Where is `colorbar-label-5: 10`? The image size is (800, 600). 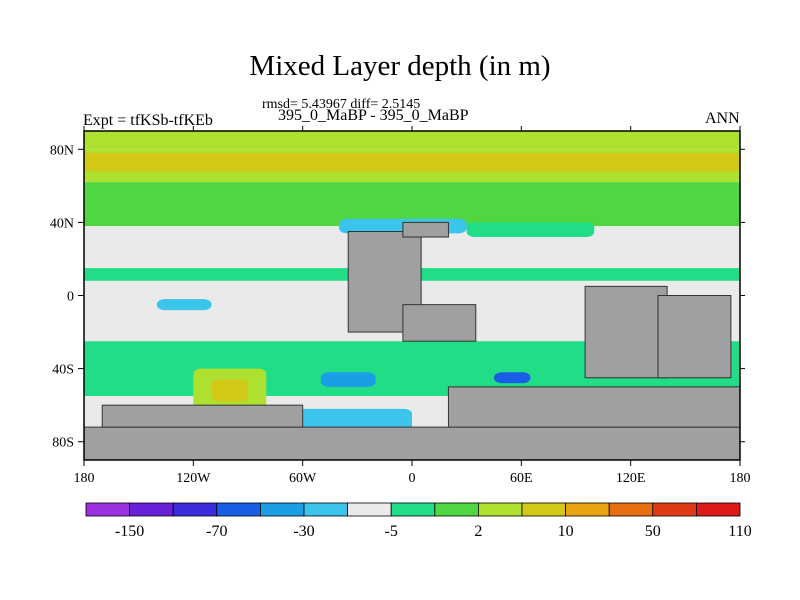
colorbar-label-5: 10 is located at coordinates (566, 531).